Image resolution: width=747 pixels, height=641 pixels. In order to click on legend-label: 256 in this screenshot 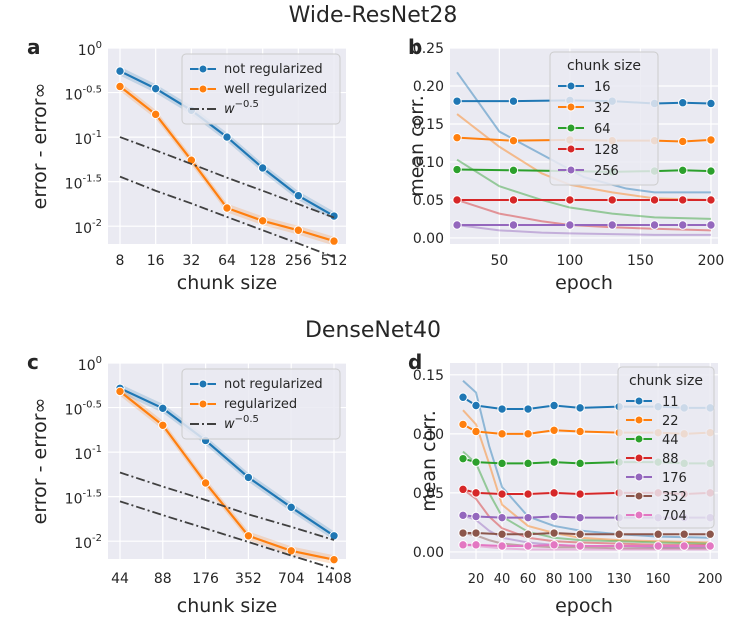, I will do `click(606, 171)`.